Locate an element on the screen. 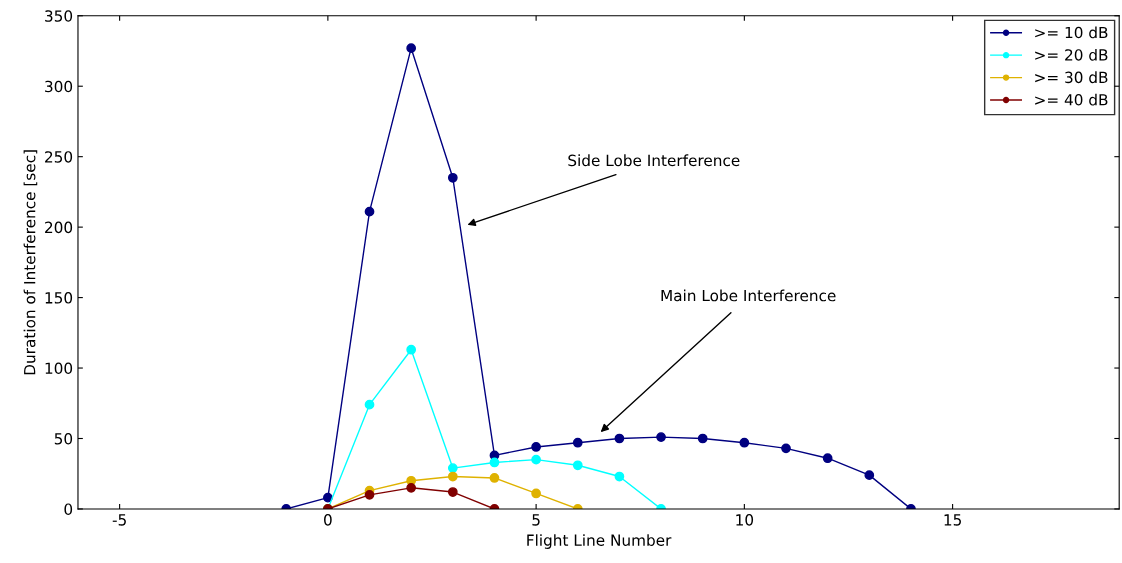 The height and width of the screenshot is (563, 1122). x-tick-label: 15 is located at coordinates (952, 520).